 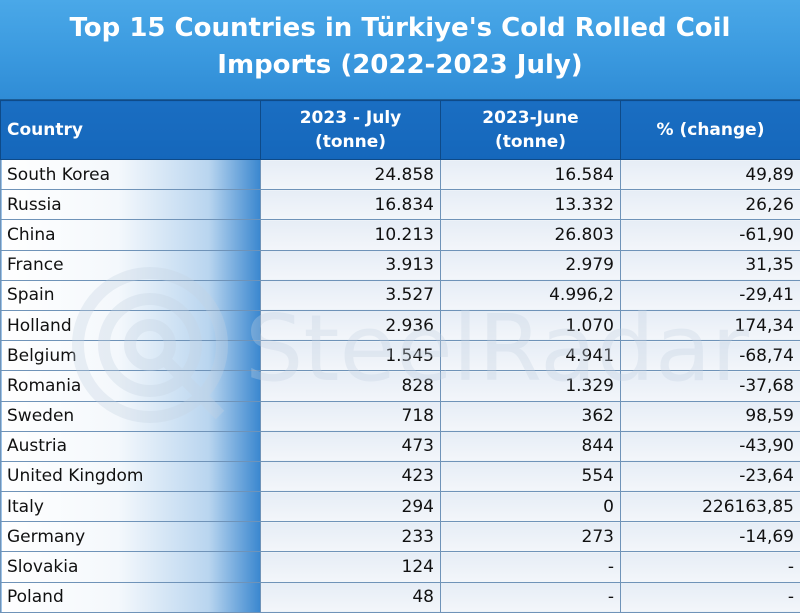 What do you see at coordinates (530, 235) in the screenshot?
I see `june-cell: 26.803` at bounding box center [530, 235].